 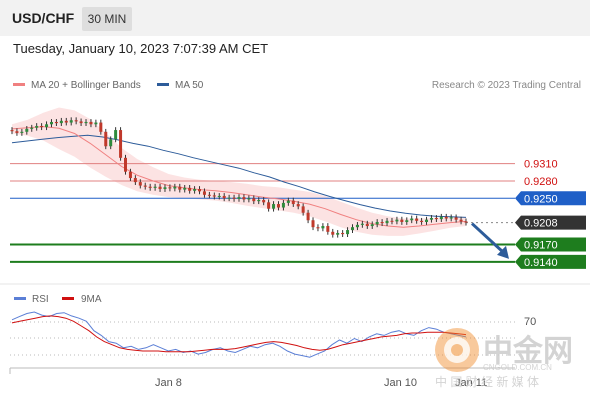 I want to click on level-label: 0.9140, so click(x=541, y=263).